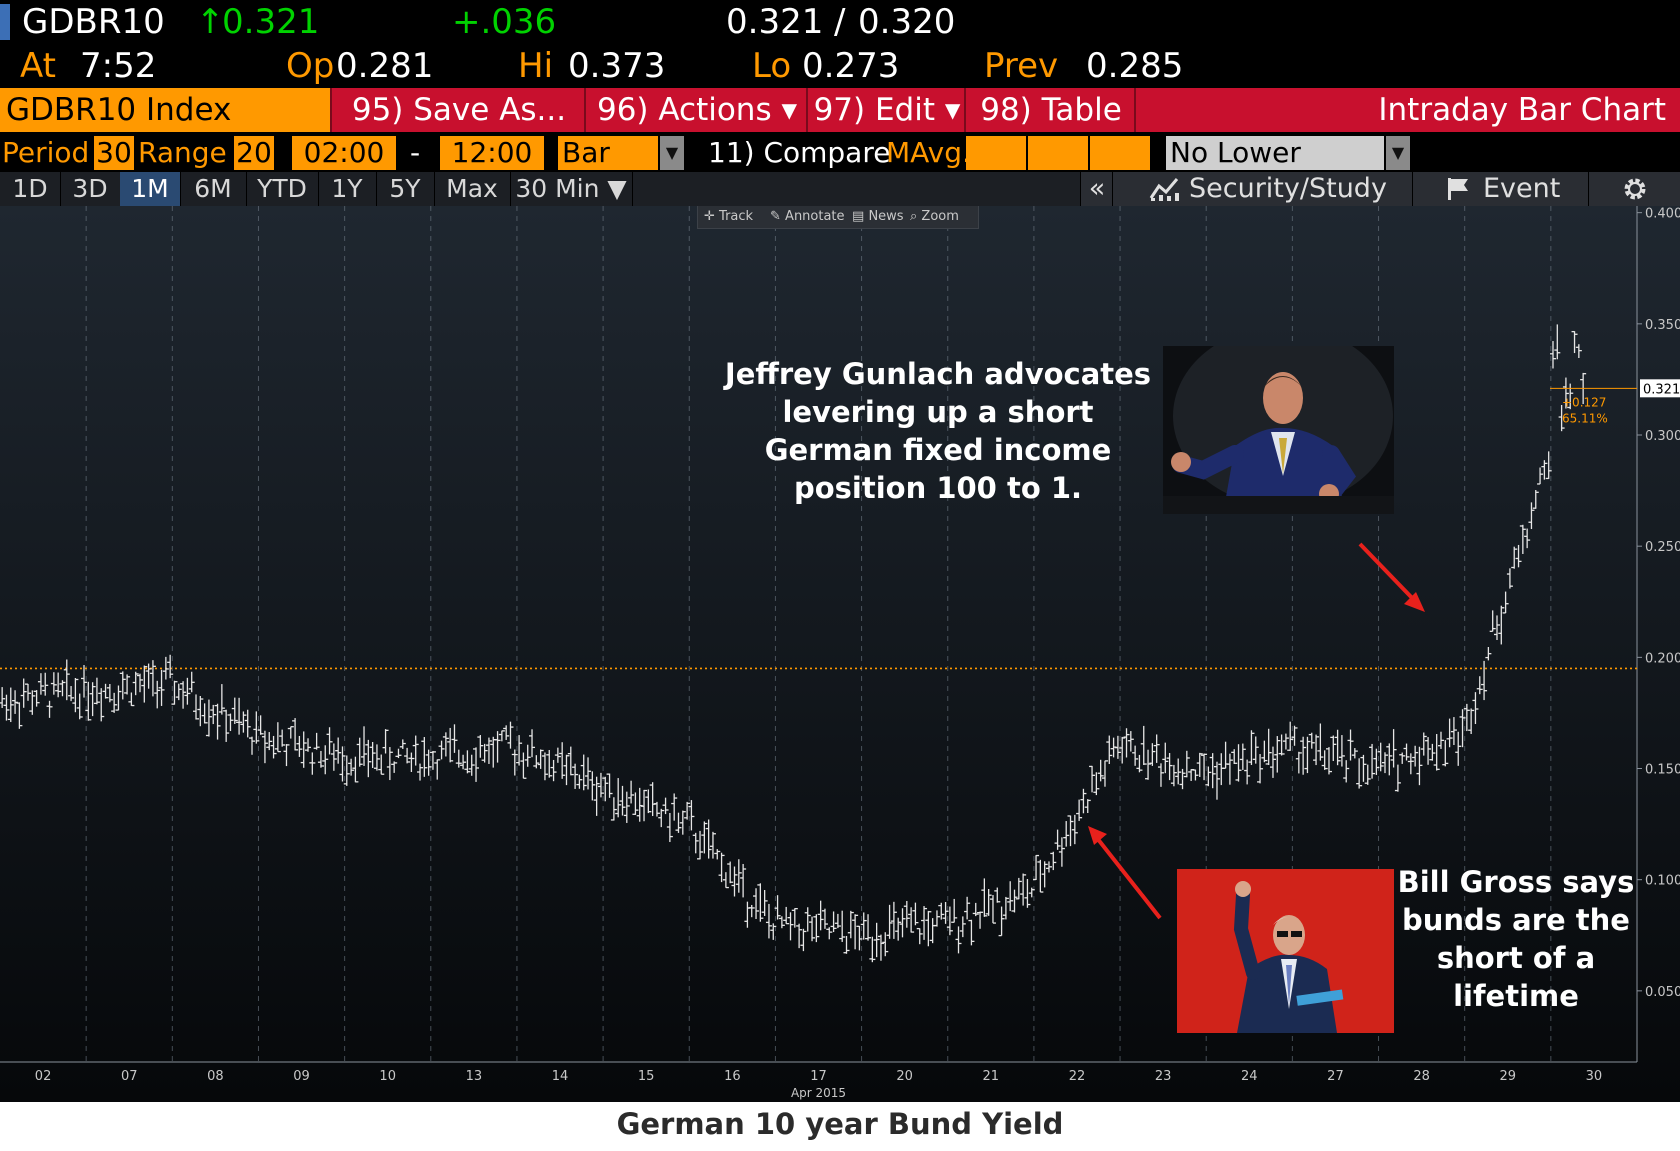  What do you see at coordinates (1594, 1076) in the screenshot?
I see `x-tick-label: 30` at bounding box center [1594, 1076].